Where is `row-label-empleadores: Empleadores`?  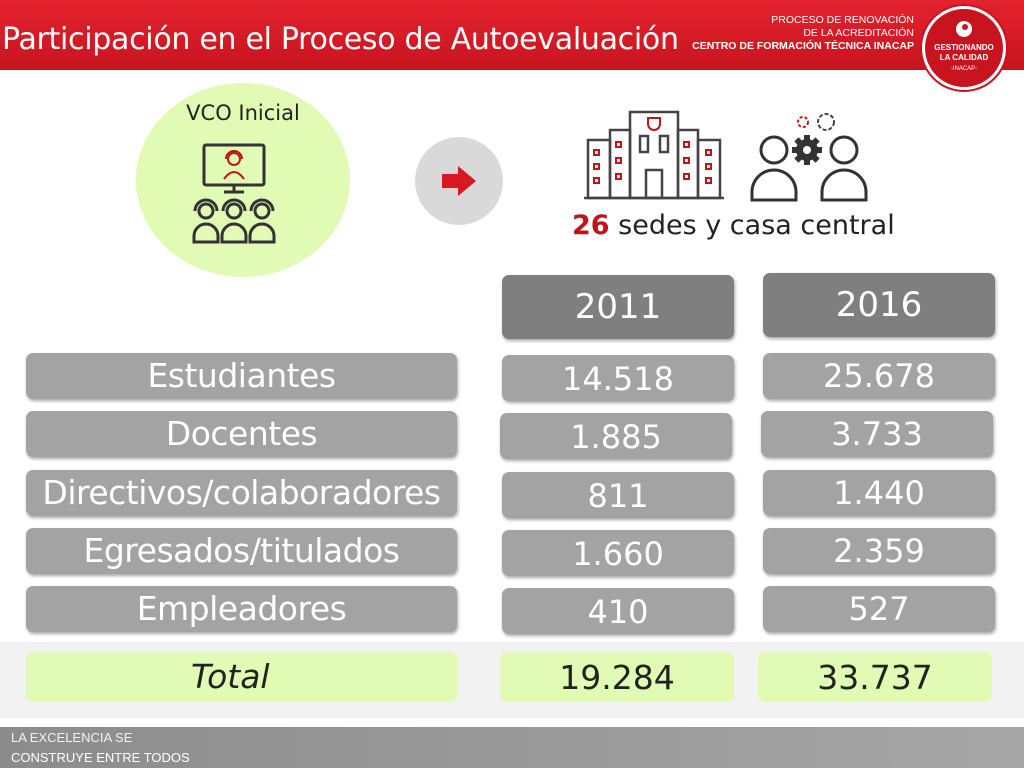 row-label-empleadores: Empleadores is located at coordinates (241, 609).